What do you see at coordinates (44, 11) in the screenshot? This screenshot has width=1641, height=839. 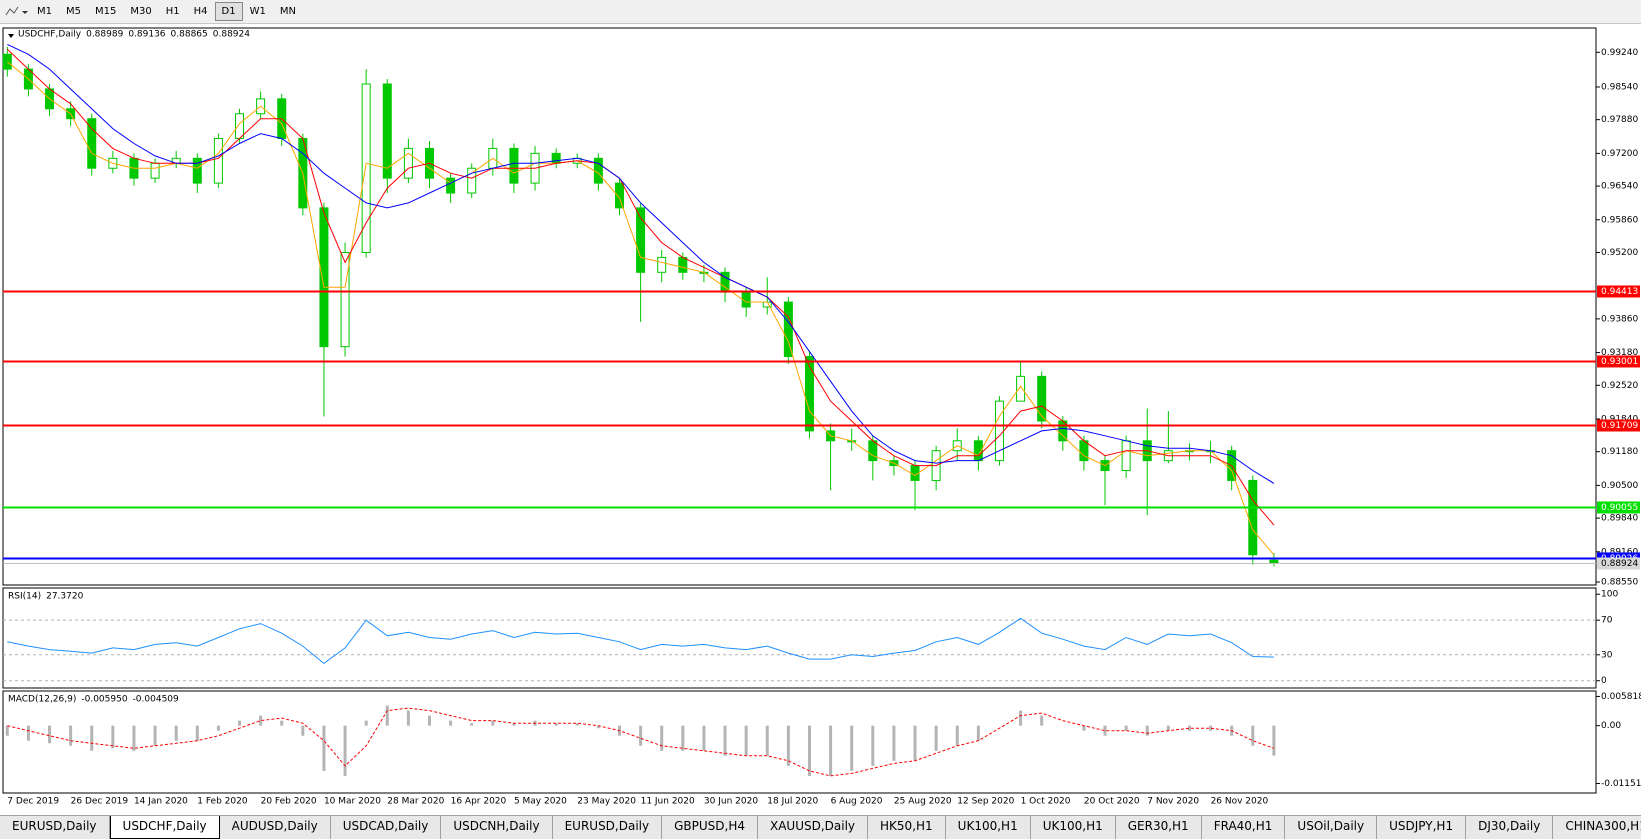 I see `timeframe-button: M1` at bounding box center [44, 11].